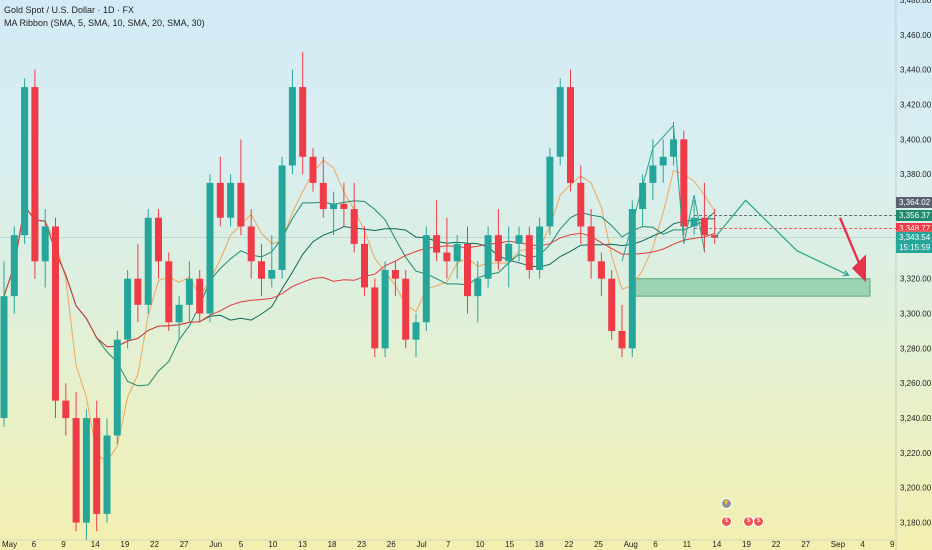  What do you see at coordinates (862, 544) in the screenshot?
I see `time-axis-label: 4` at bounding box center [862, 544].